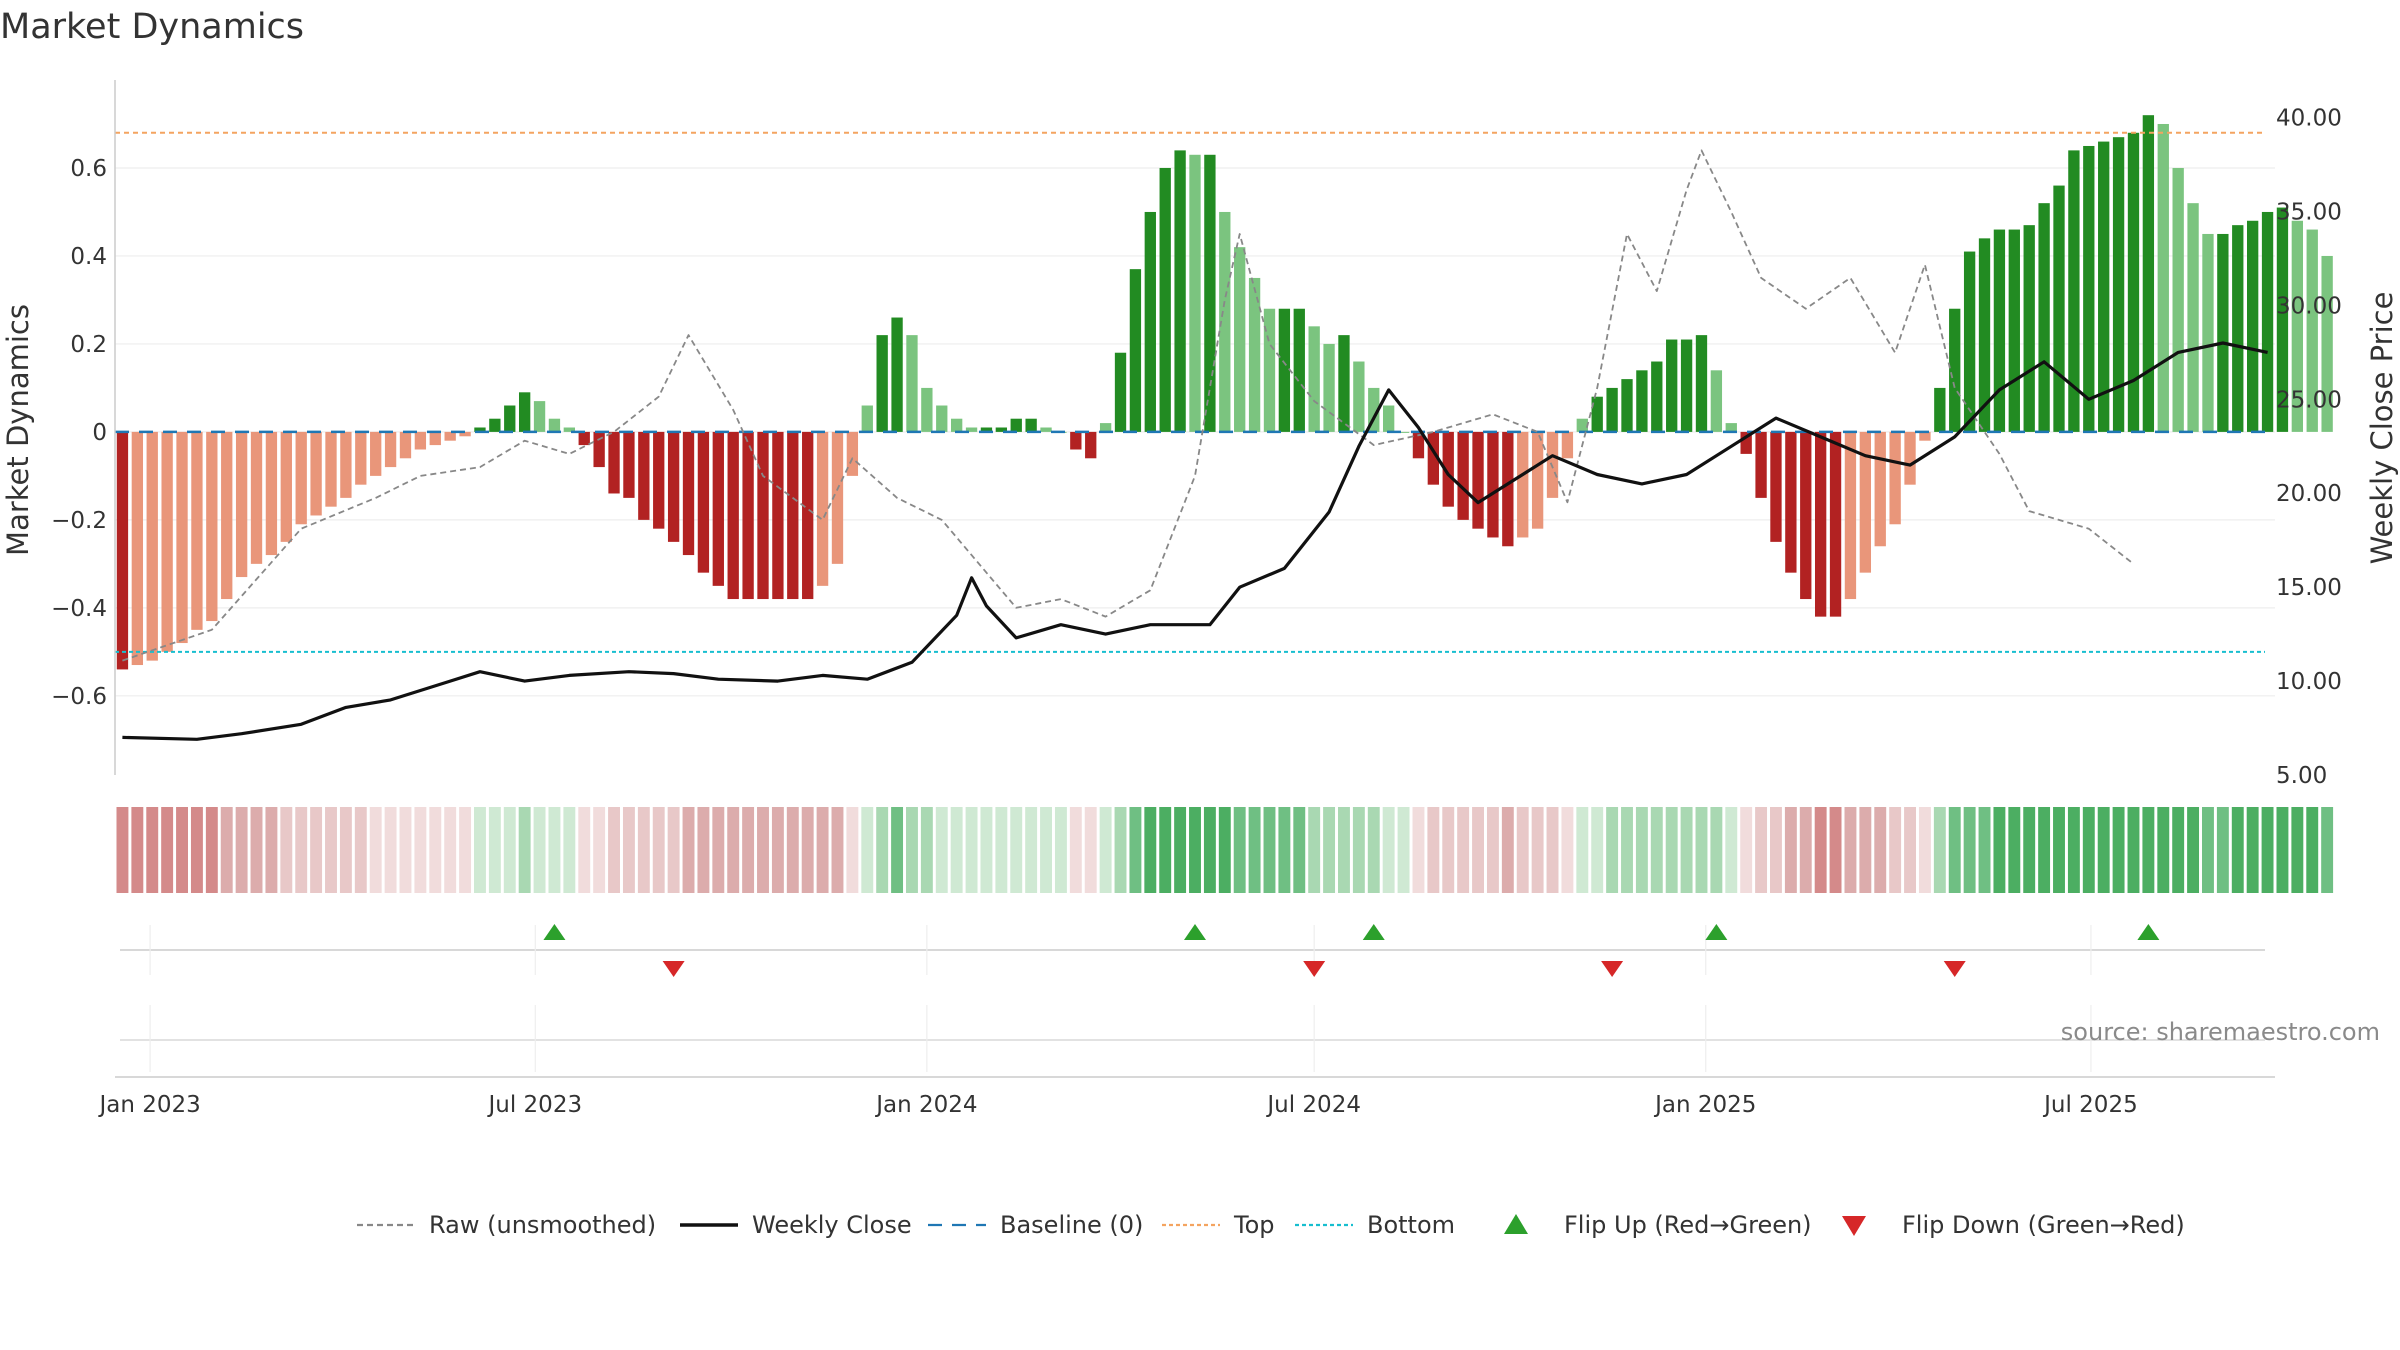  I want to click on flip-up-marker, so click(1195, 932).